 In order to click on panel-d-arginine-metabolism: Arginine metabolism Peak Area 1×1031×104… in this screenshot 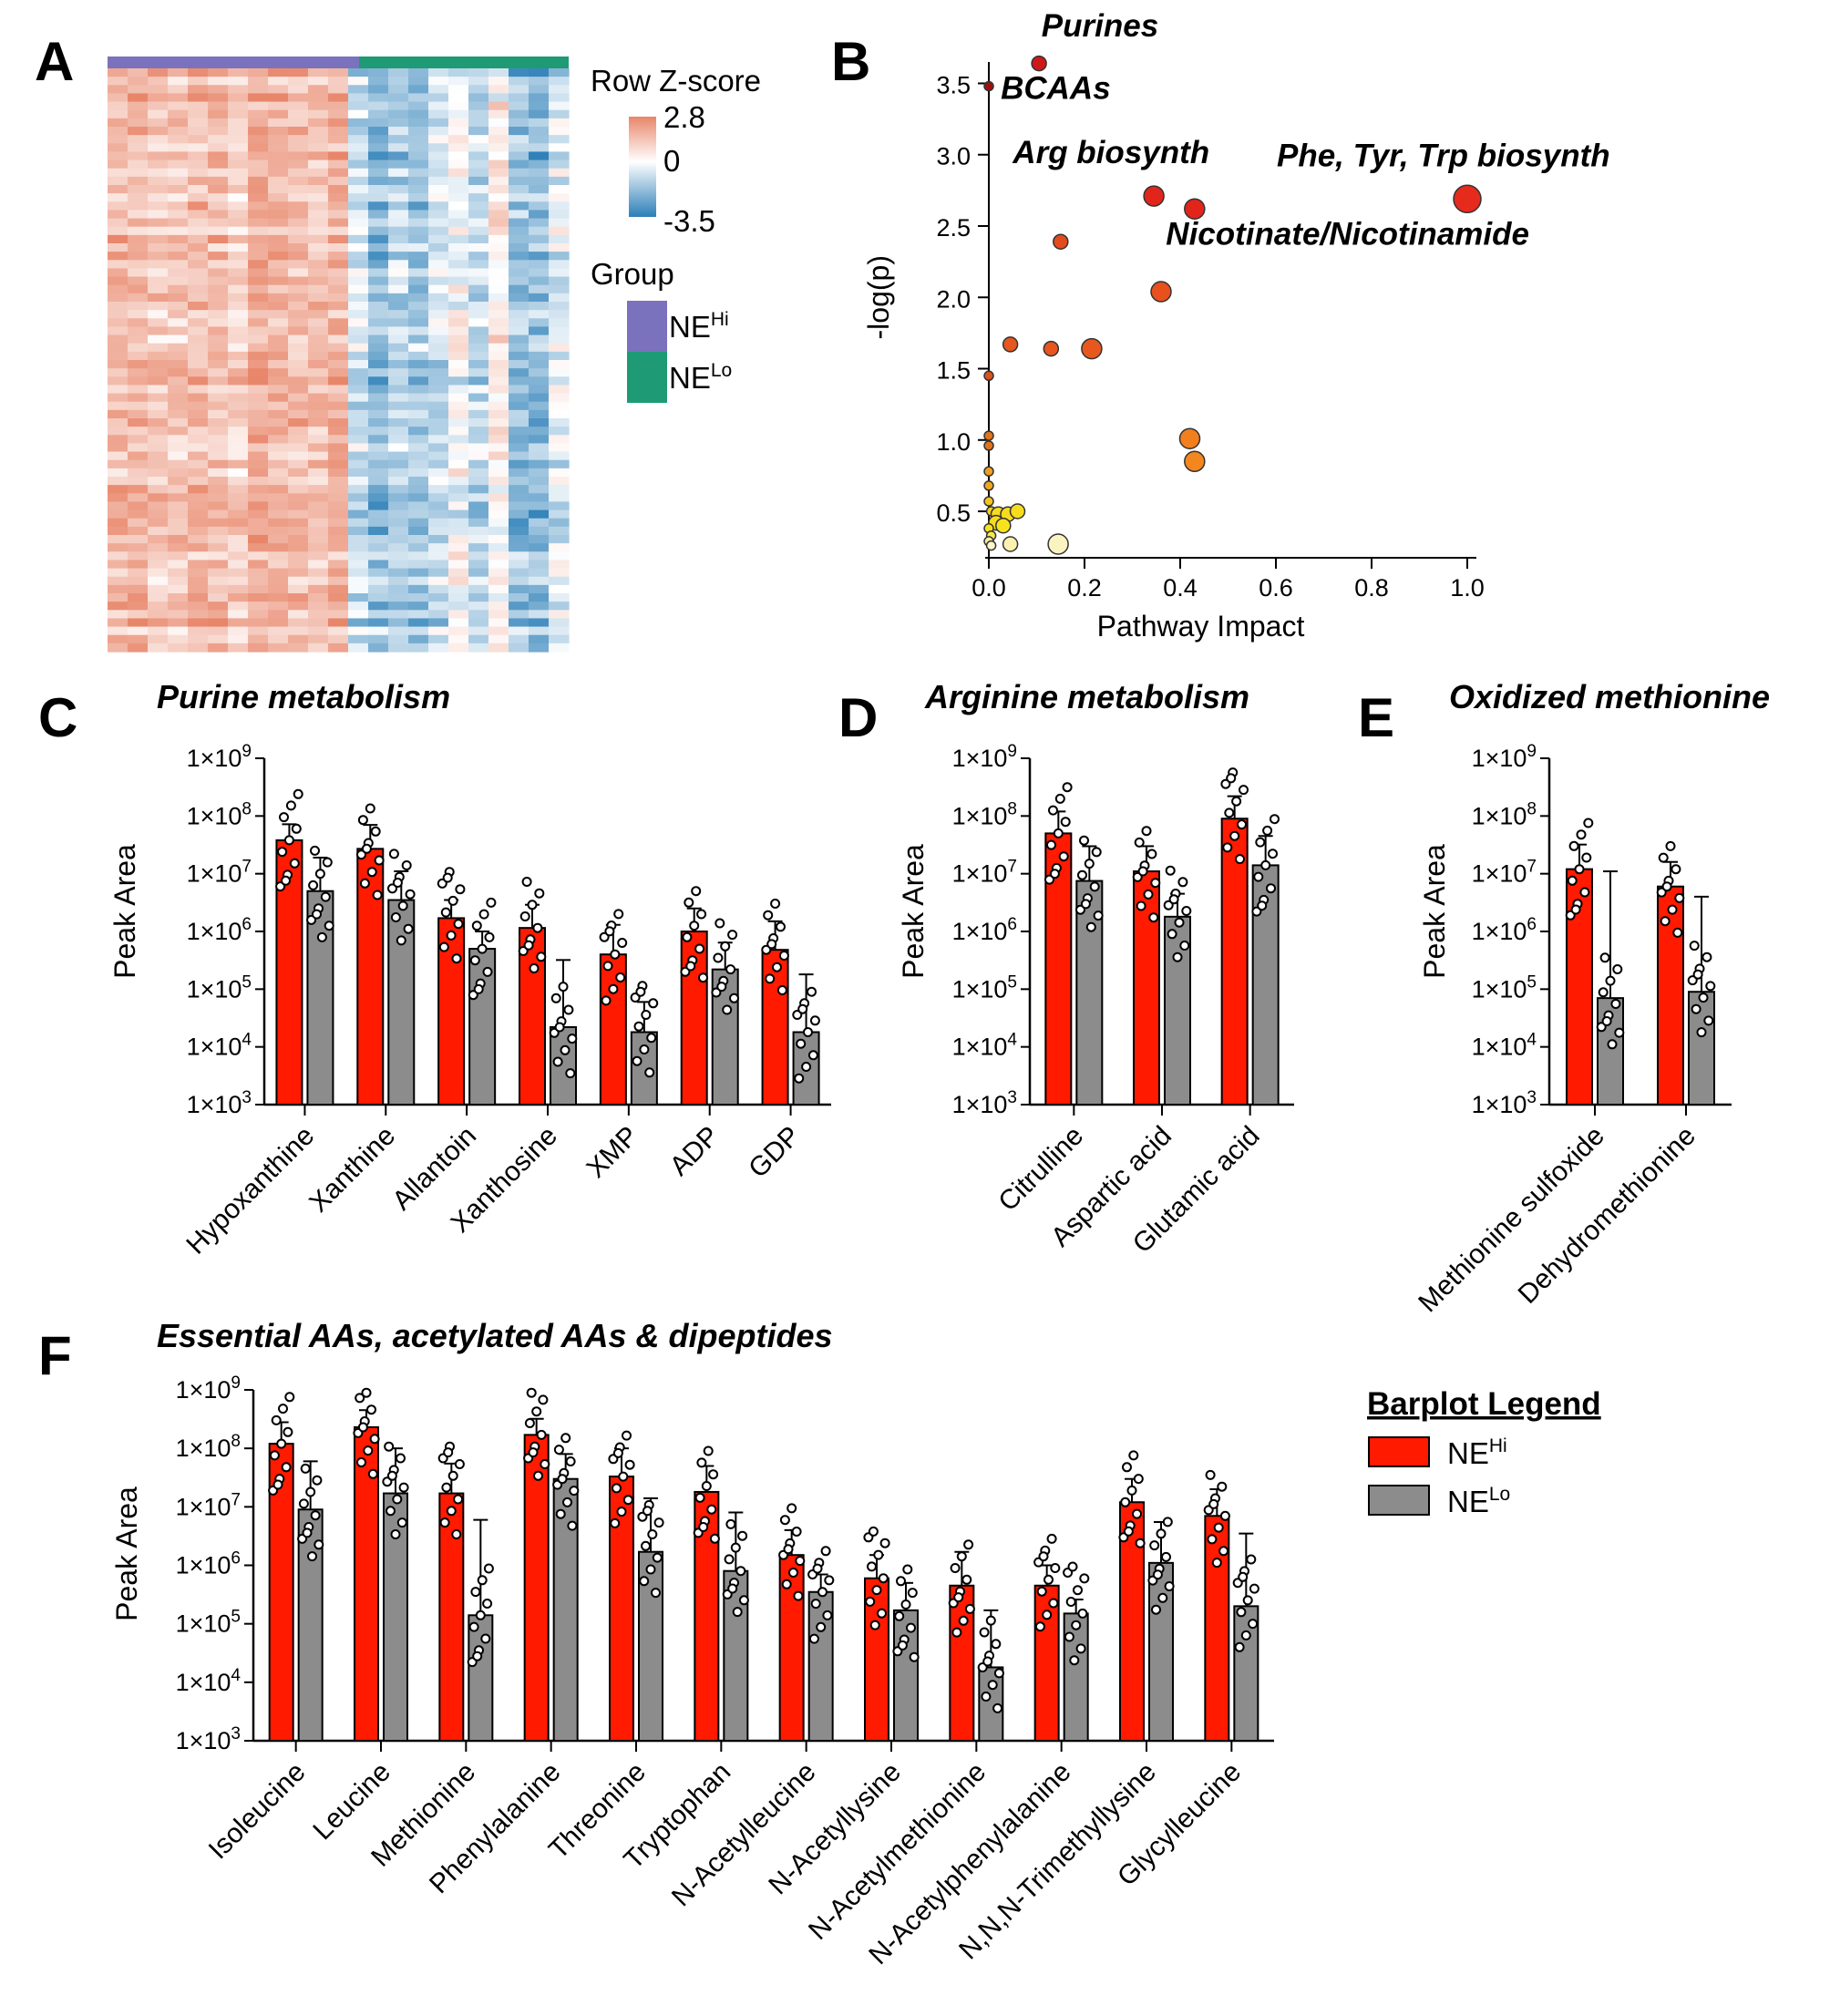, I will do `click(1095, 969)`.